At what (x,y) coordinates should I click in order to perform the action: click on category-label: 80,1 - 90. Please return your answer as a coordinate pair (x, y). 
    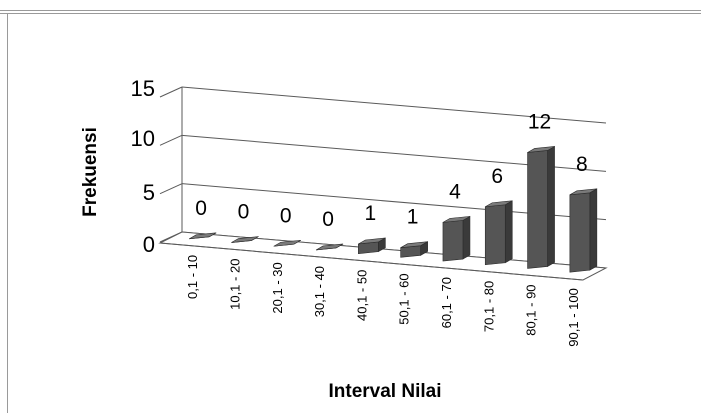
    Looking at the image, I should click on (531, 309).